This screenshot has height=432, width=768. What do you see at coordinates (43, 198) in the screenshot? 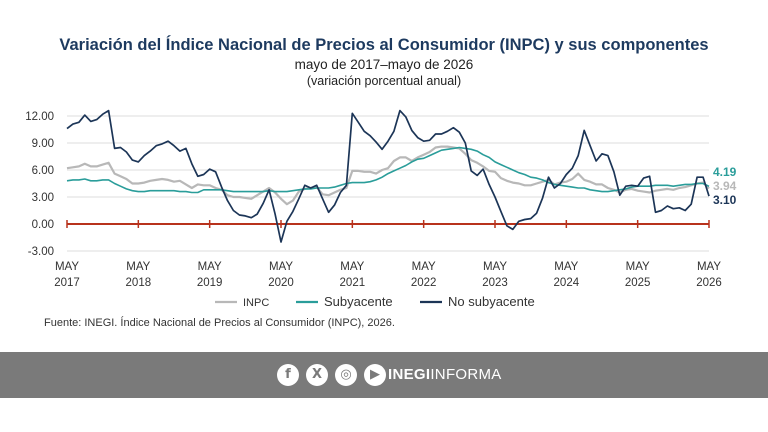
I see `y-tick-label: 3.00` at bounding box center [43, 198].